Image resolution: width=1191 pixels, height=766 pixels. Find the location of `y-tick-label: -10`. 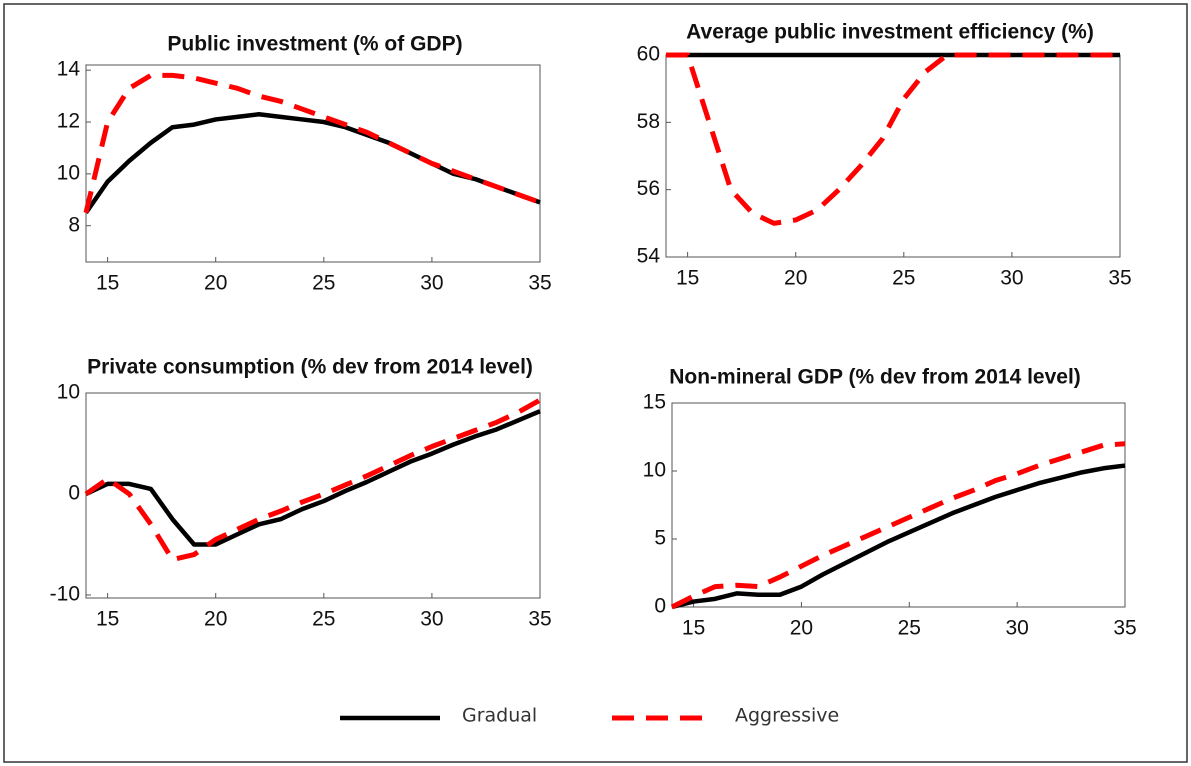

y-tick-label: -10 is located at coordinates (65, 594).